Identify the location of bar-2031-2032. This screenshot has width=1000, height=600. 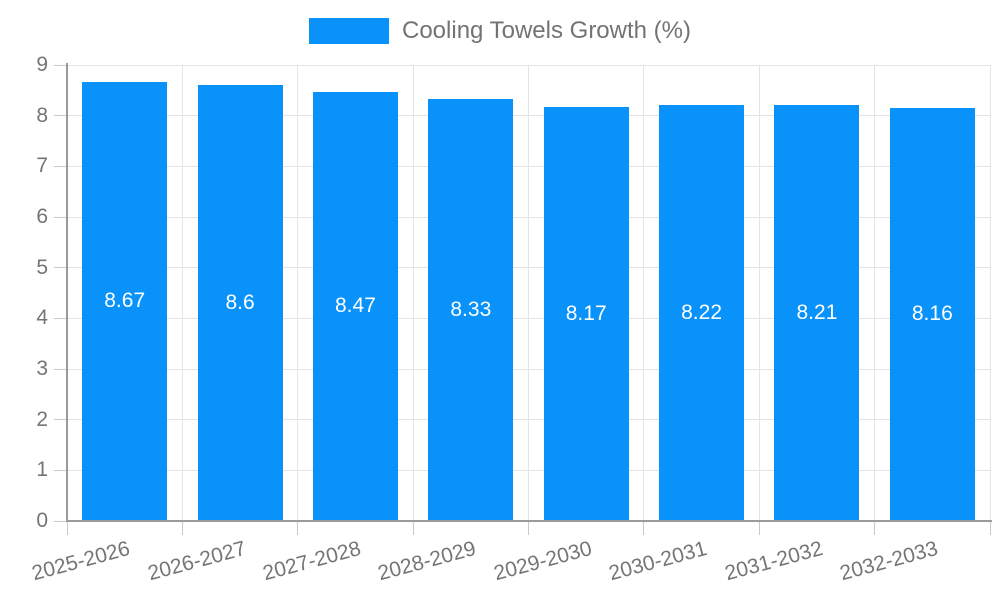
(817, 313).